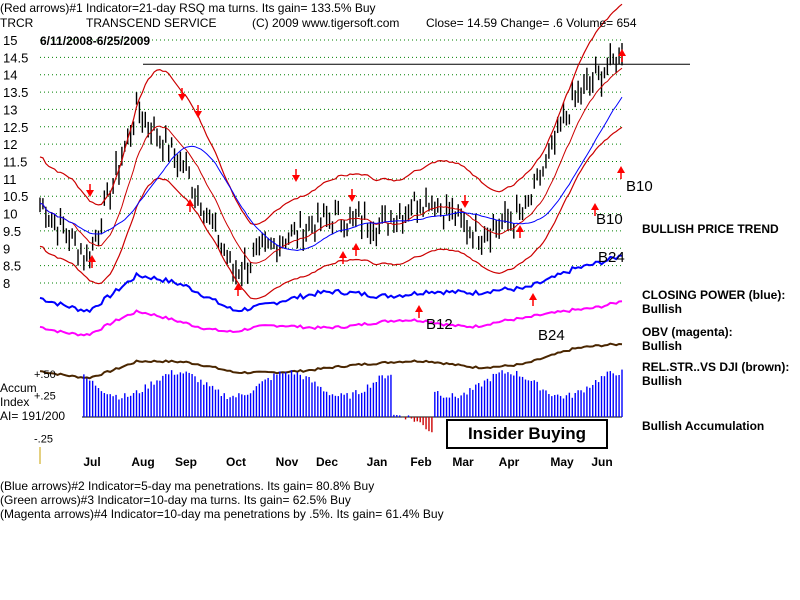 The image size is (800, 600). Describe the element at coordinates (562, 462) in the screenshot. I see `month-tick-label: May` at that location.